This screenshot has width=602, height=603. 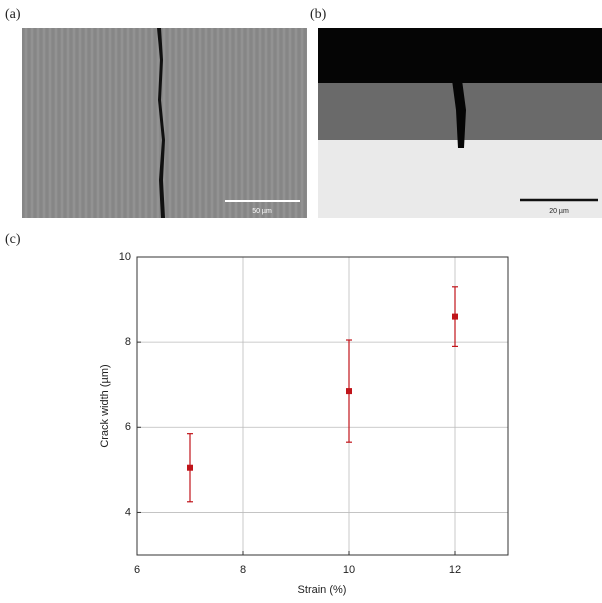 What do you see at coordinates (262, 211) in the screenshot?
I see `scale-bar-label: 50 µm` at bounding box center [262, 211].